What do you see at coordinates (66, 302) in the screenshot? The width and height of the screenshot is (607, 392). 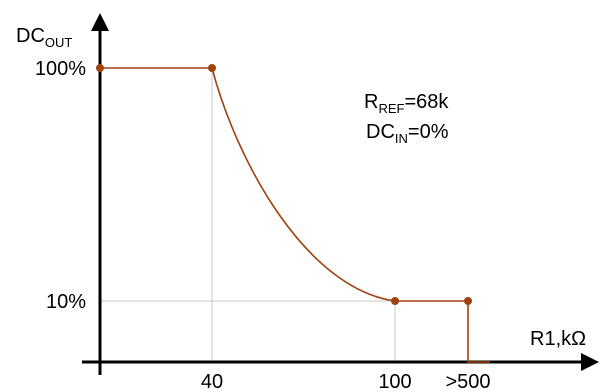 I see `y-tick-label-10: 10%` at bounding box center [66, 302].